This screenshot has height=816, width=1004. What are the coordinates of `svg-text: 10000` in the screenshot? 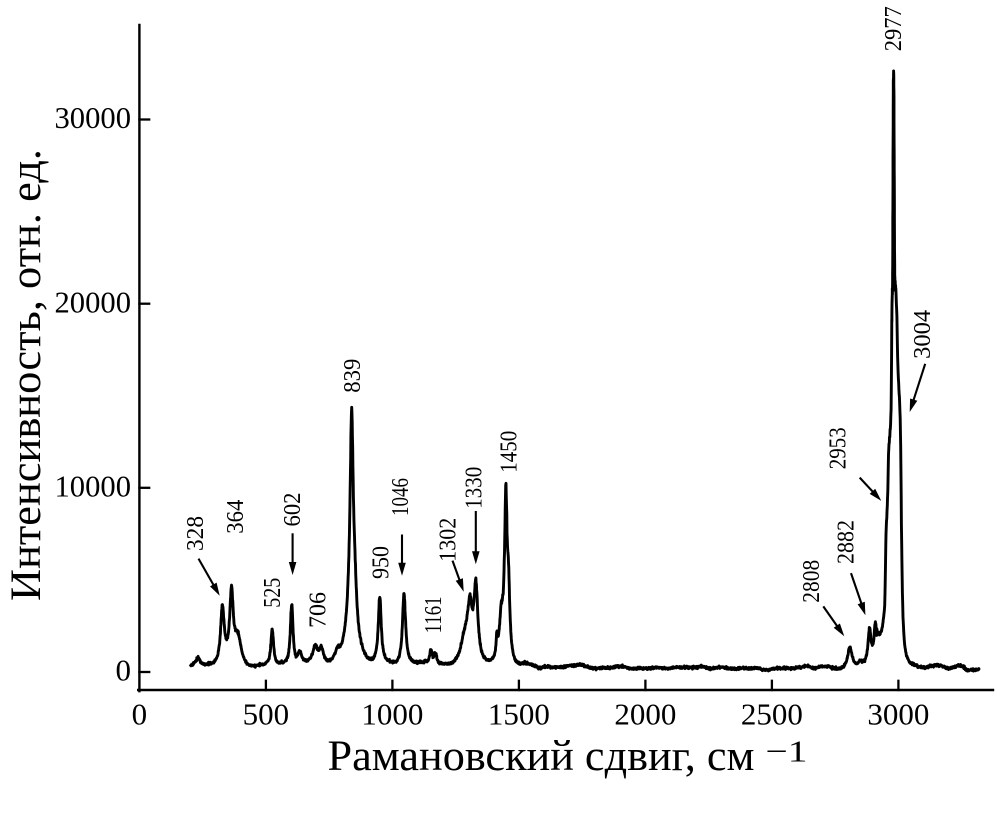 It's located at (93, 486).